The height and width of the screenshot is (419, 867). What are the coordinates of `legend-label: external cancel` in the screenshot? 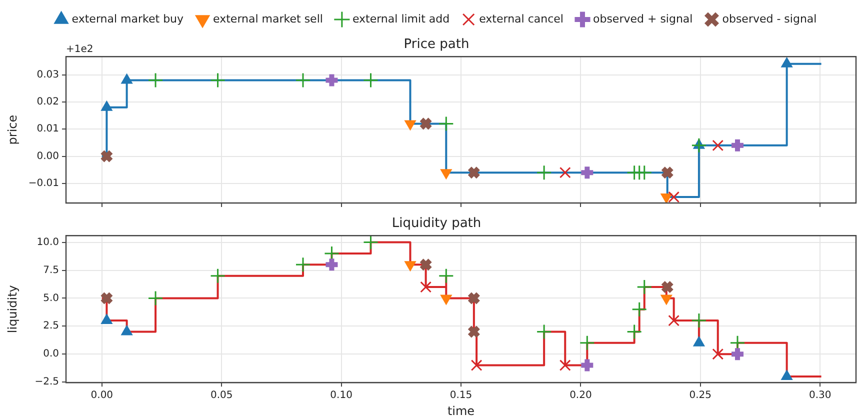 It's located at (521, 19).